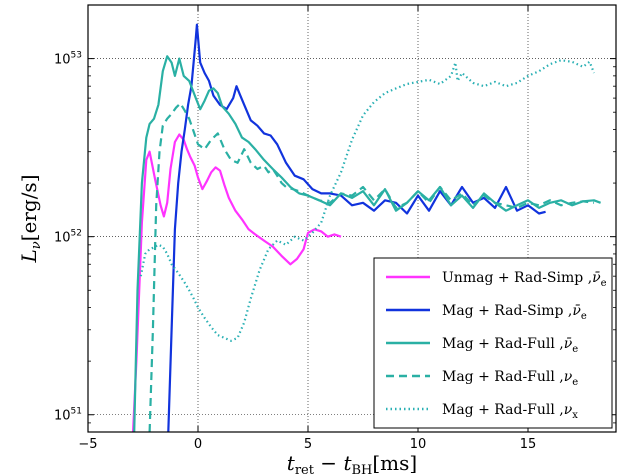 This screenshot has height=476, width=629. What do you see at coordinates (418, 444) in the screenshot?
I see `x-tick-label: 10` at bounding box center [418, 444].